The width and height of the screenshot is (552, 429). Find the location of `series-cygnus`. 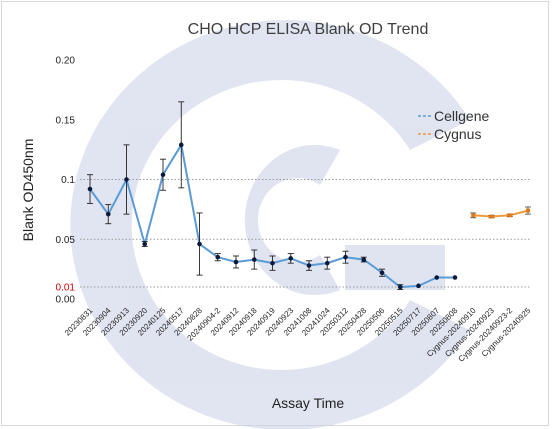

series-cygnus is located at coordinates (500, 212).